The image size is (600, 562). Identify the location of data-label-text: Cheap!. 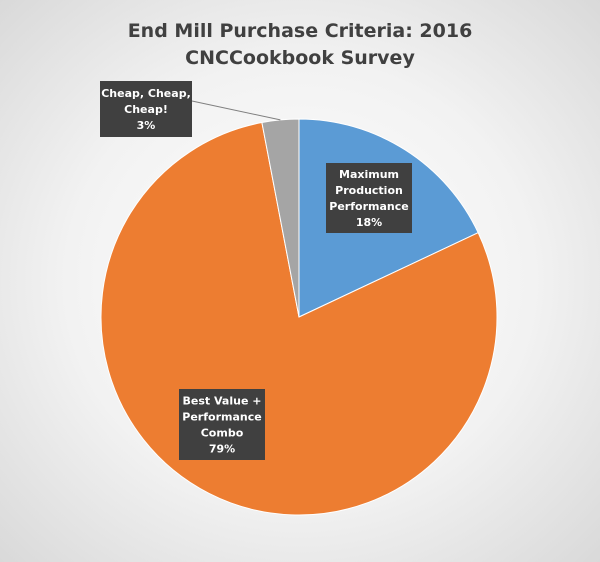
(146, 109).